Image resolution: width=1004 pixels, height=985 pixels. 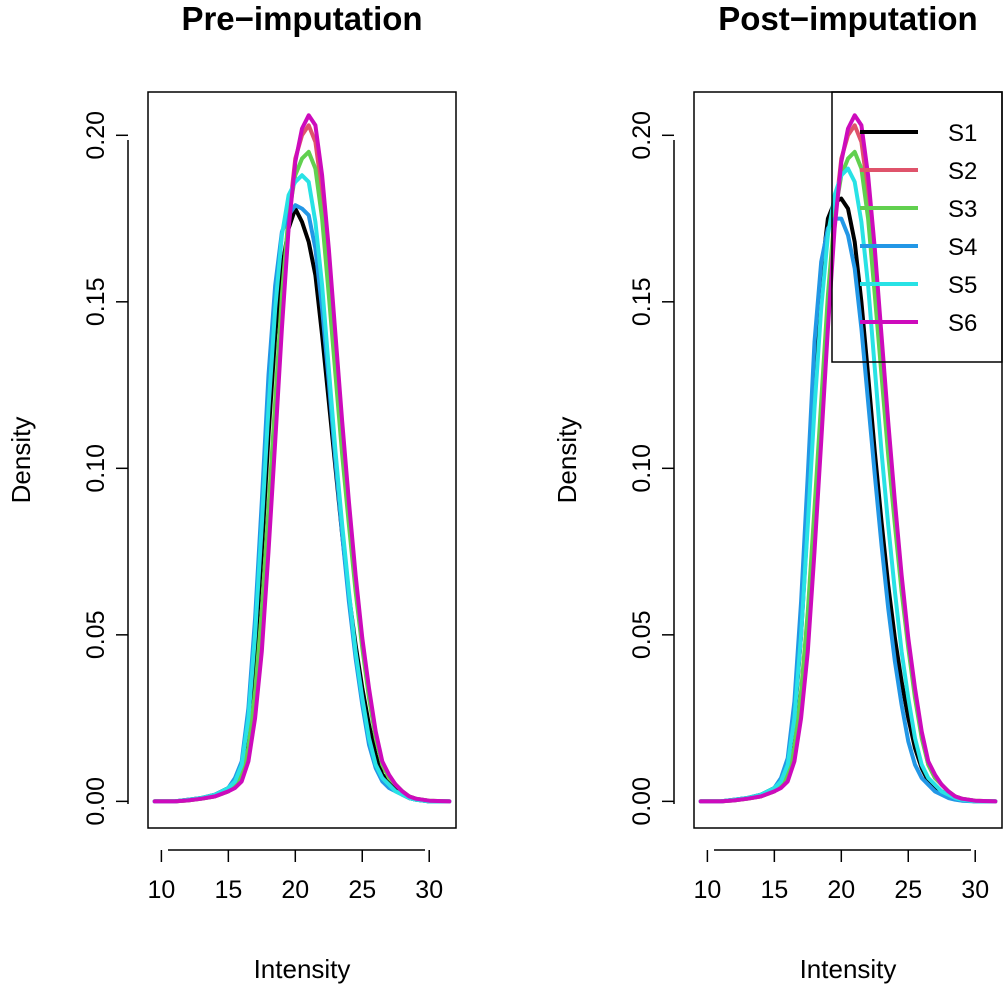 What do you see at coordinates (962, 285) in the screenshot?
I see `legend-label-s5: S5` at bounding box center [962, 285].